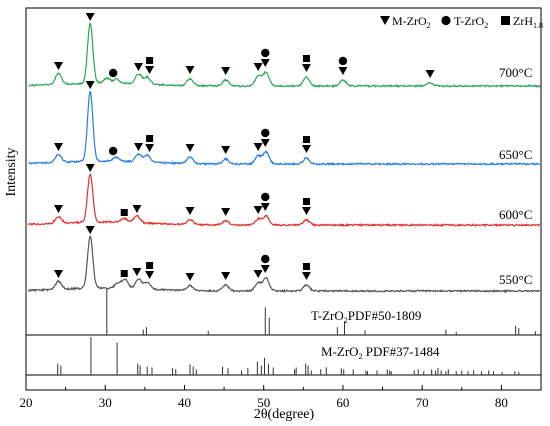 This screenshot has height=426, width=550. What do you see at coordinates (385, 20) in the screenshot?
I see `legend-triangle-icon` at bounding box center [385, 20].